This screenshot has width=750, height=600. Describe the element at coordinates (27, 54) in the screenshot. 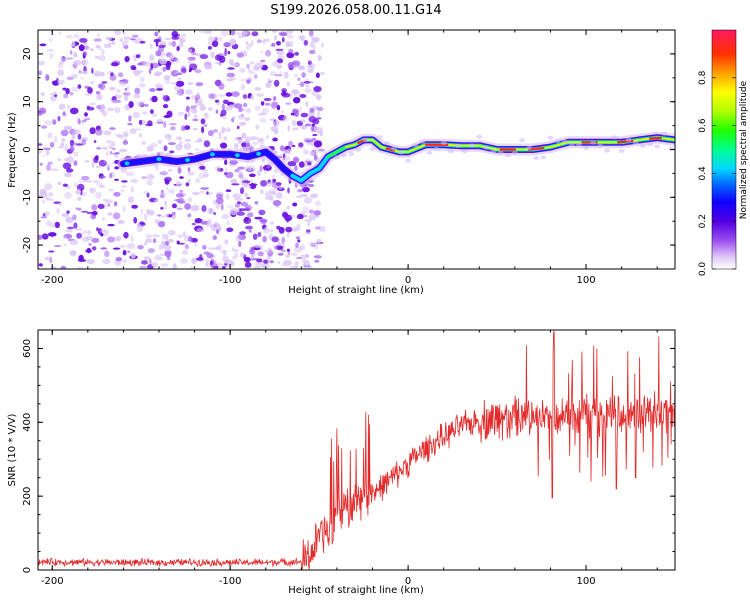

I see `spec-ytick-label: 20` at that location.